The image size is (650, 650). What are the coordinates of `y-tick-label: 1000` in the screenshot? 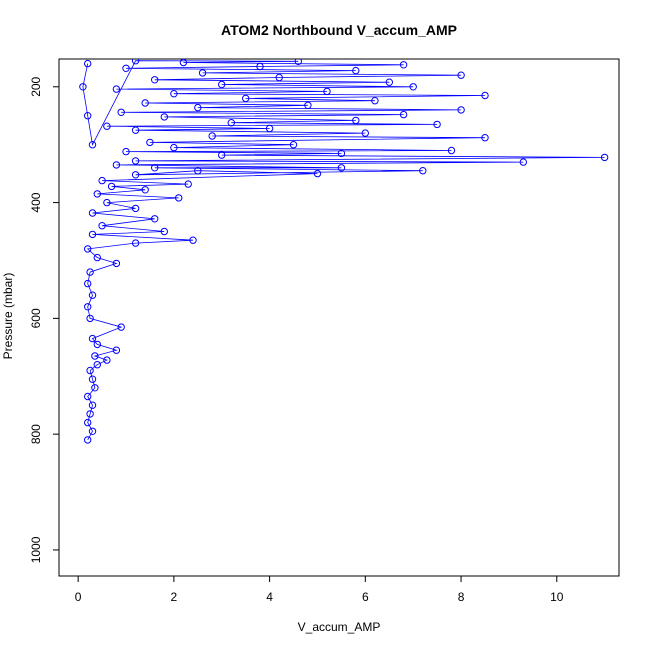 It's located at (36, 549).